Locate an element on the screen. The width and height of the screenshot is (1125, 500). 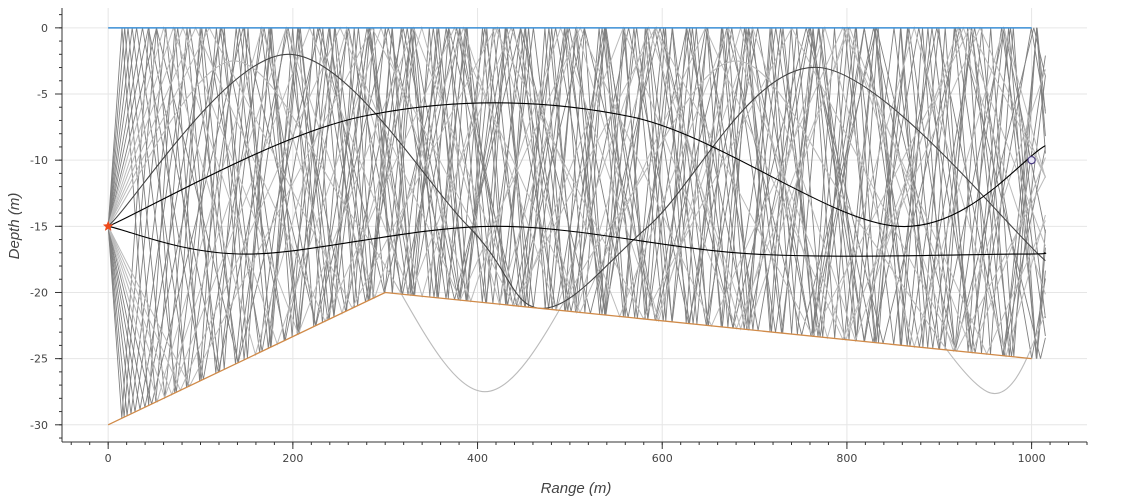
y-tick-label: -5 is located at coordinates (42, 94).